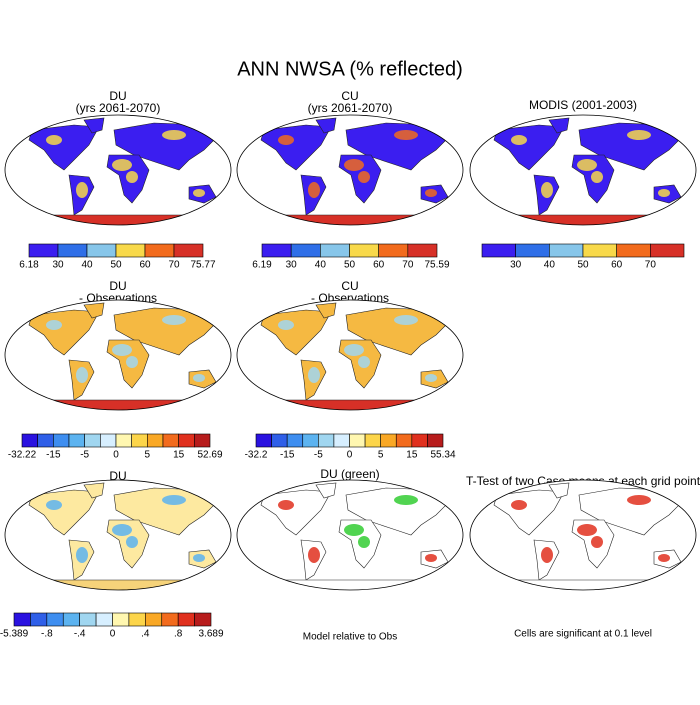 The width and height of the screenshot is (700, 705). Describe the element at coordinates (148, 455) in the screenshot. I see `colorbar-label: 5` at that location.